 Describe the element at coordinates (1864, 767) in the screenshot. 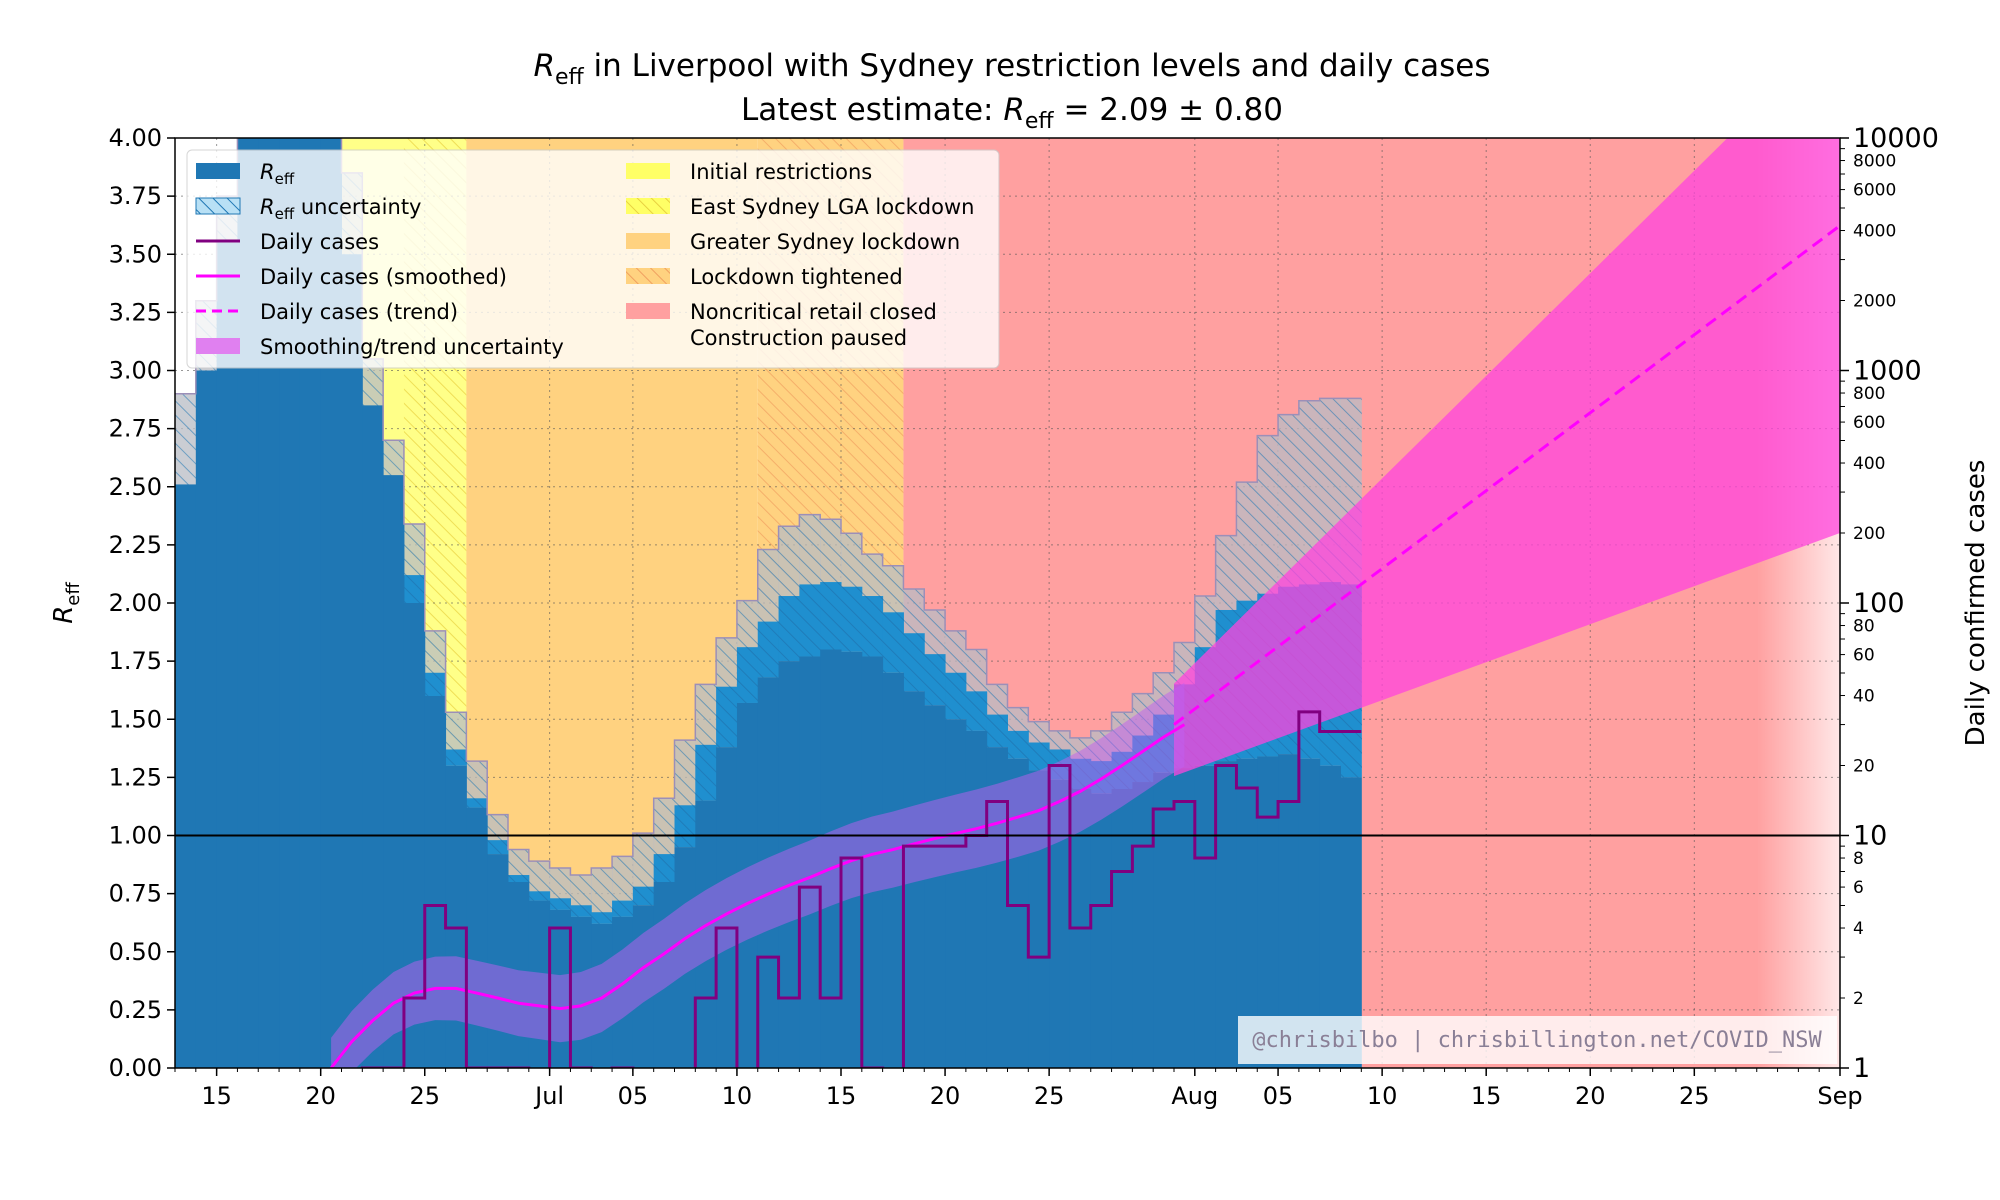

I see `right-minor-tick-label: 20` at that location.